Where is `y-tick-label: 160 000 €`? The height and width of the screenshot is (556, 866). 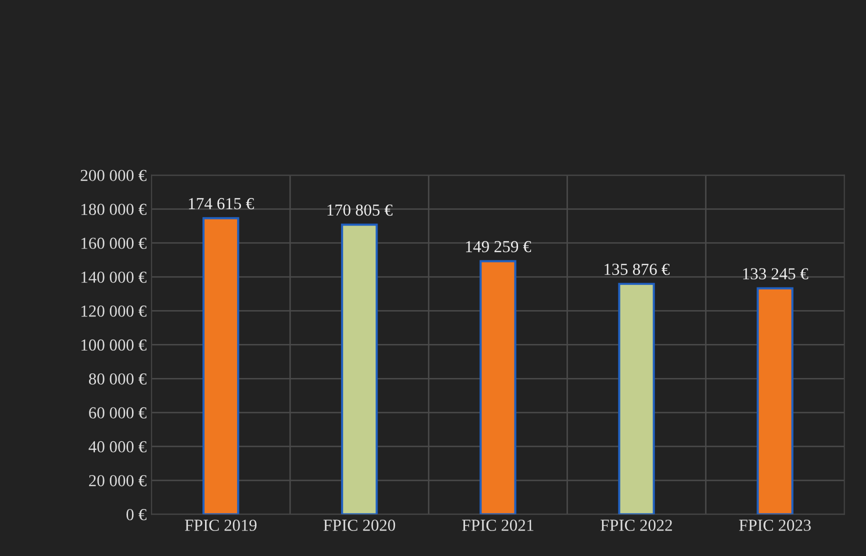 y-tick-label: 160 000 € is located at coordinates (113, 243).